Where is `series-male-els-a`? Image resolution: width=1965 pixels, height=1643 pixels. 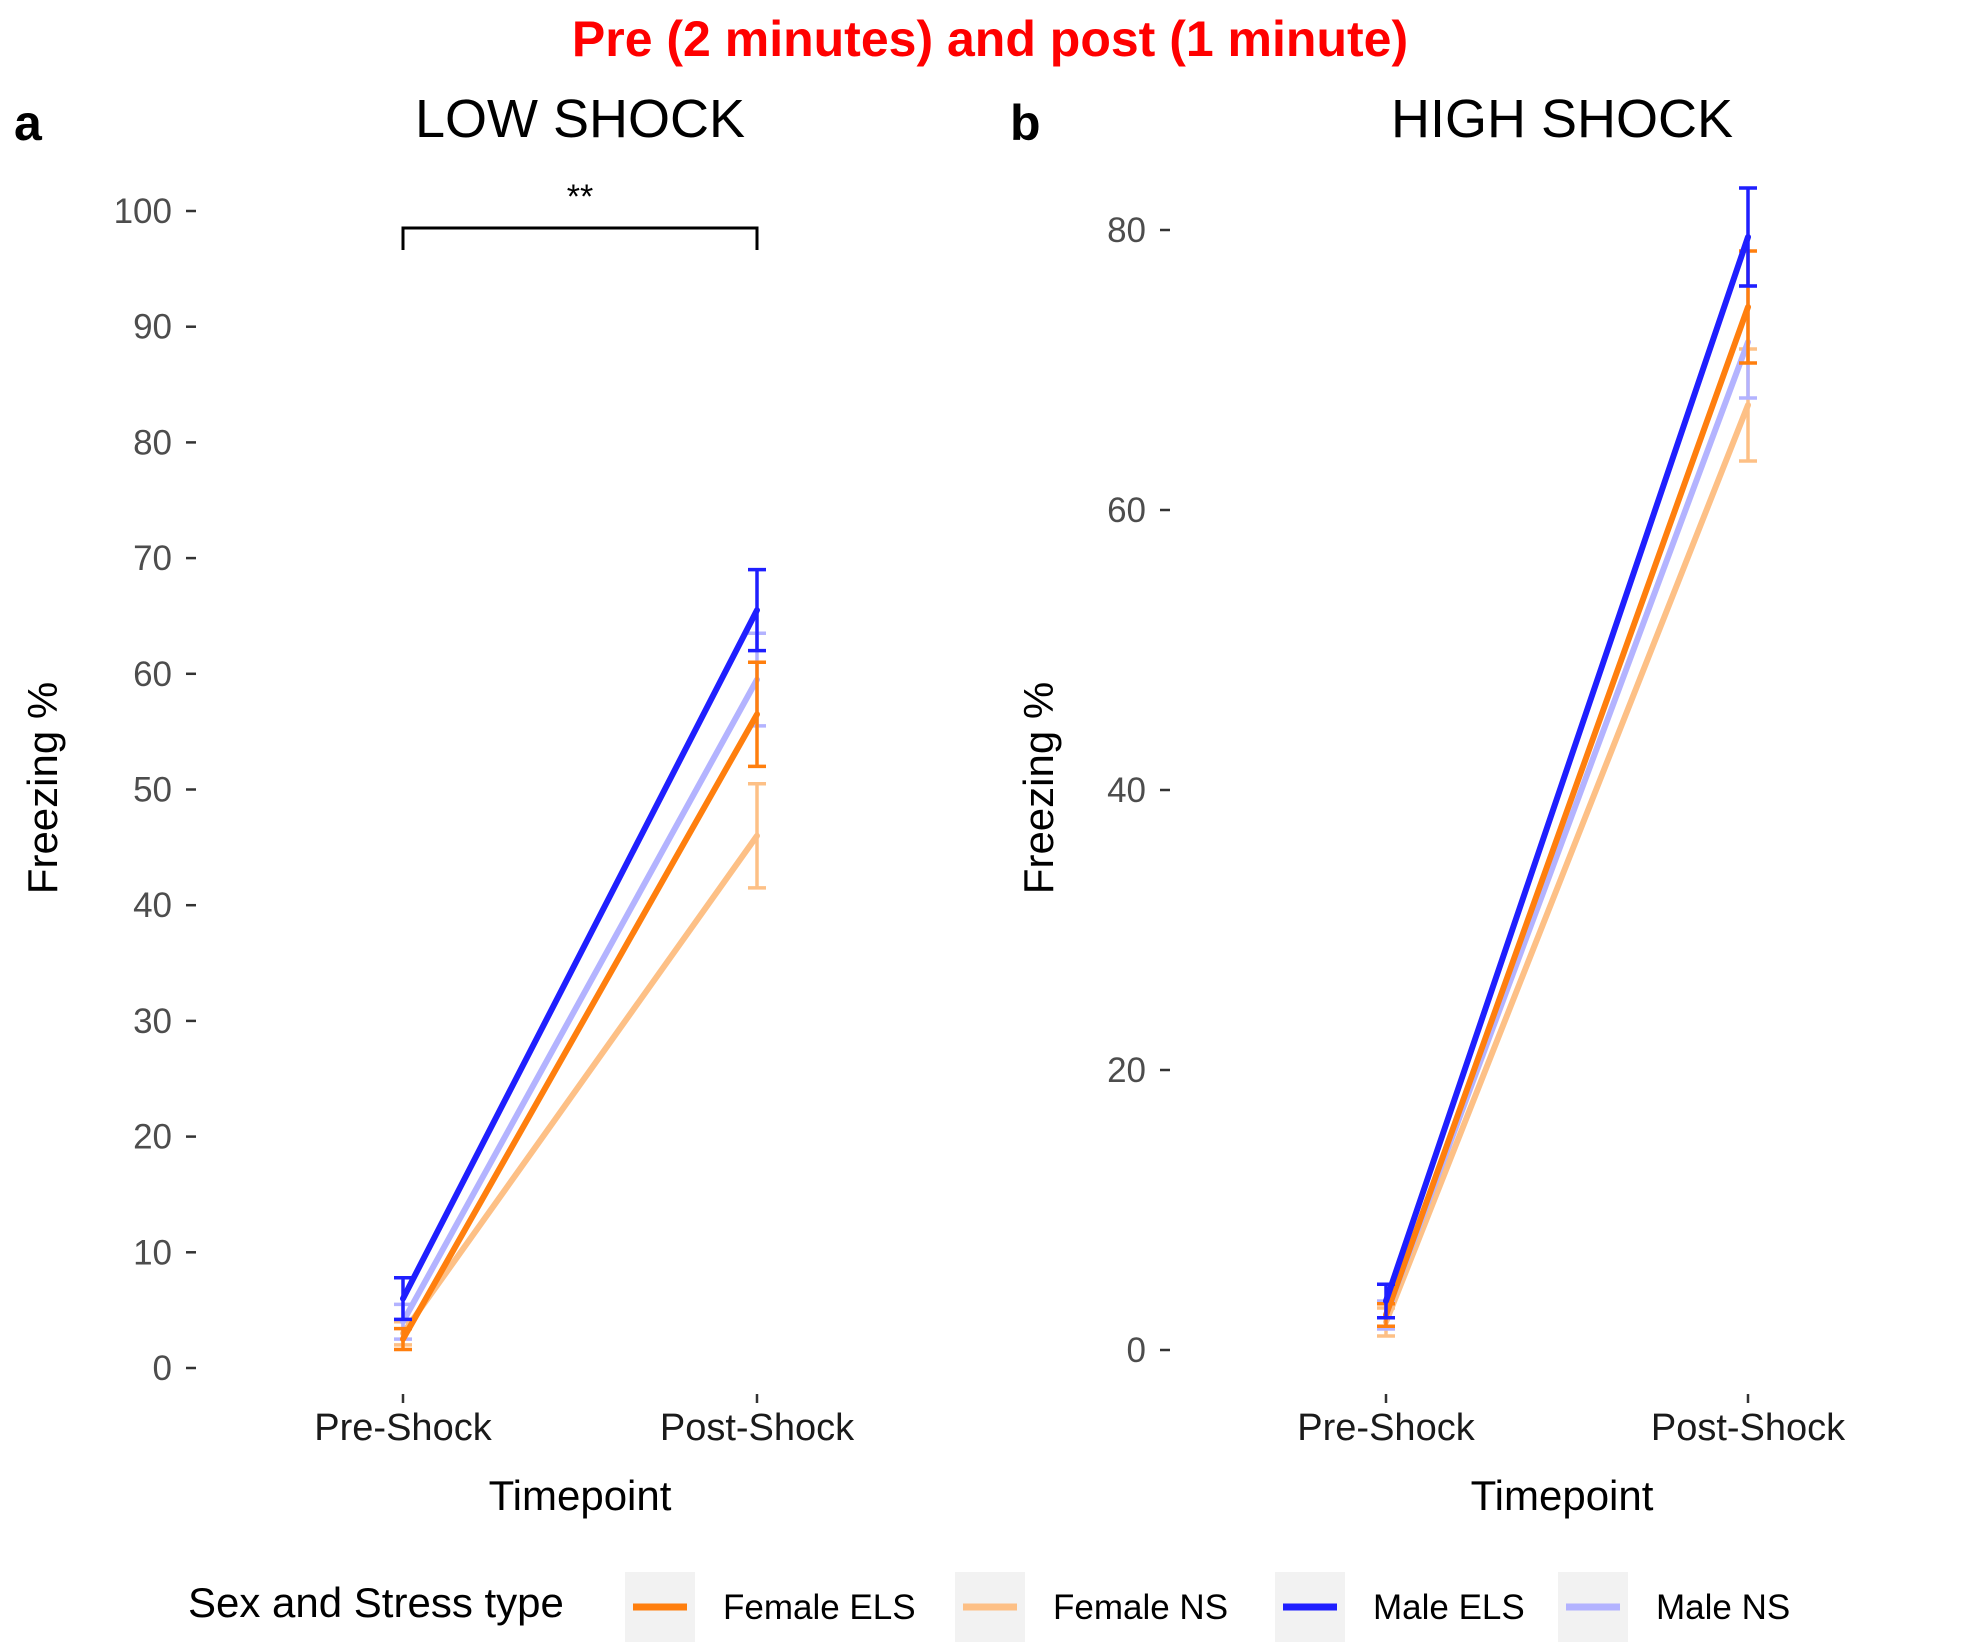
series-male-els-a is located at coordinates (580, 944).